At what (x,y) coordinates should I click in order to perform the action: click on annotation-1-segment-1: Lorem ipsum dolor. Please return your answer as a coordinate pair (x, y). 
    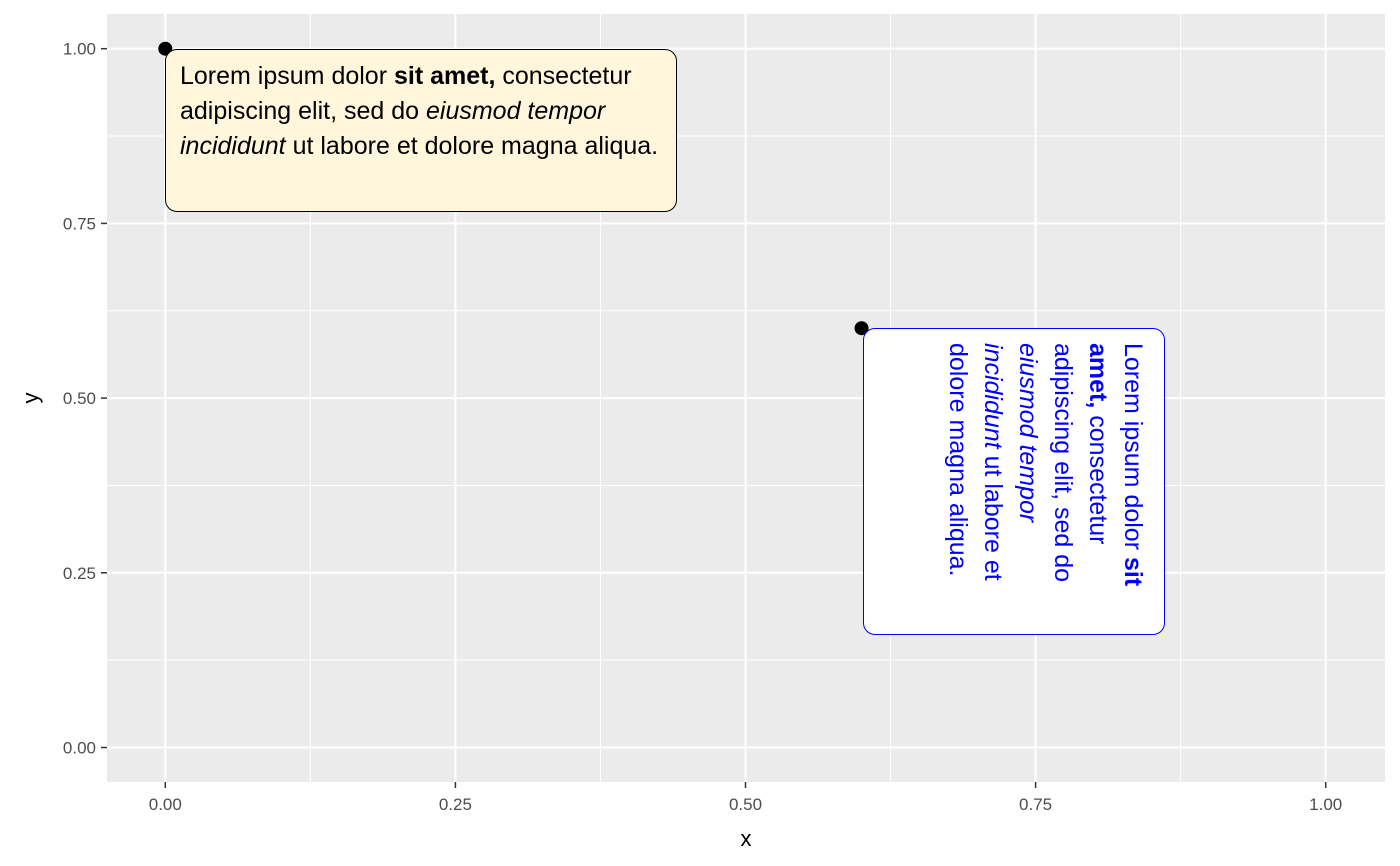
    Looking at the image, I should click on (287, 76).